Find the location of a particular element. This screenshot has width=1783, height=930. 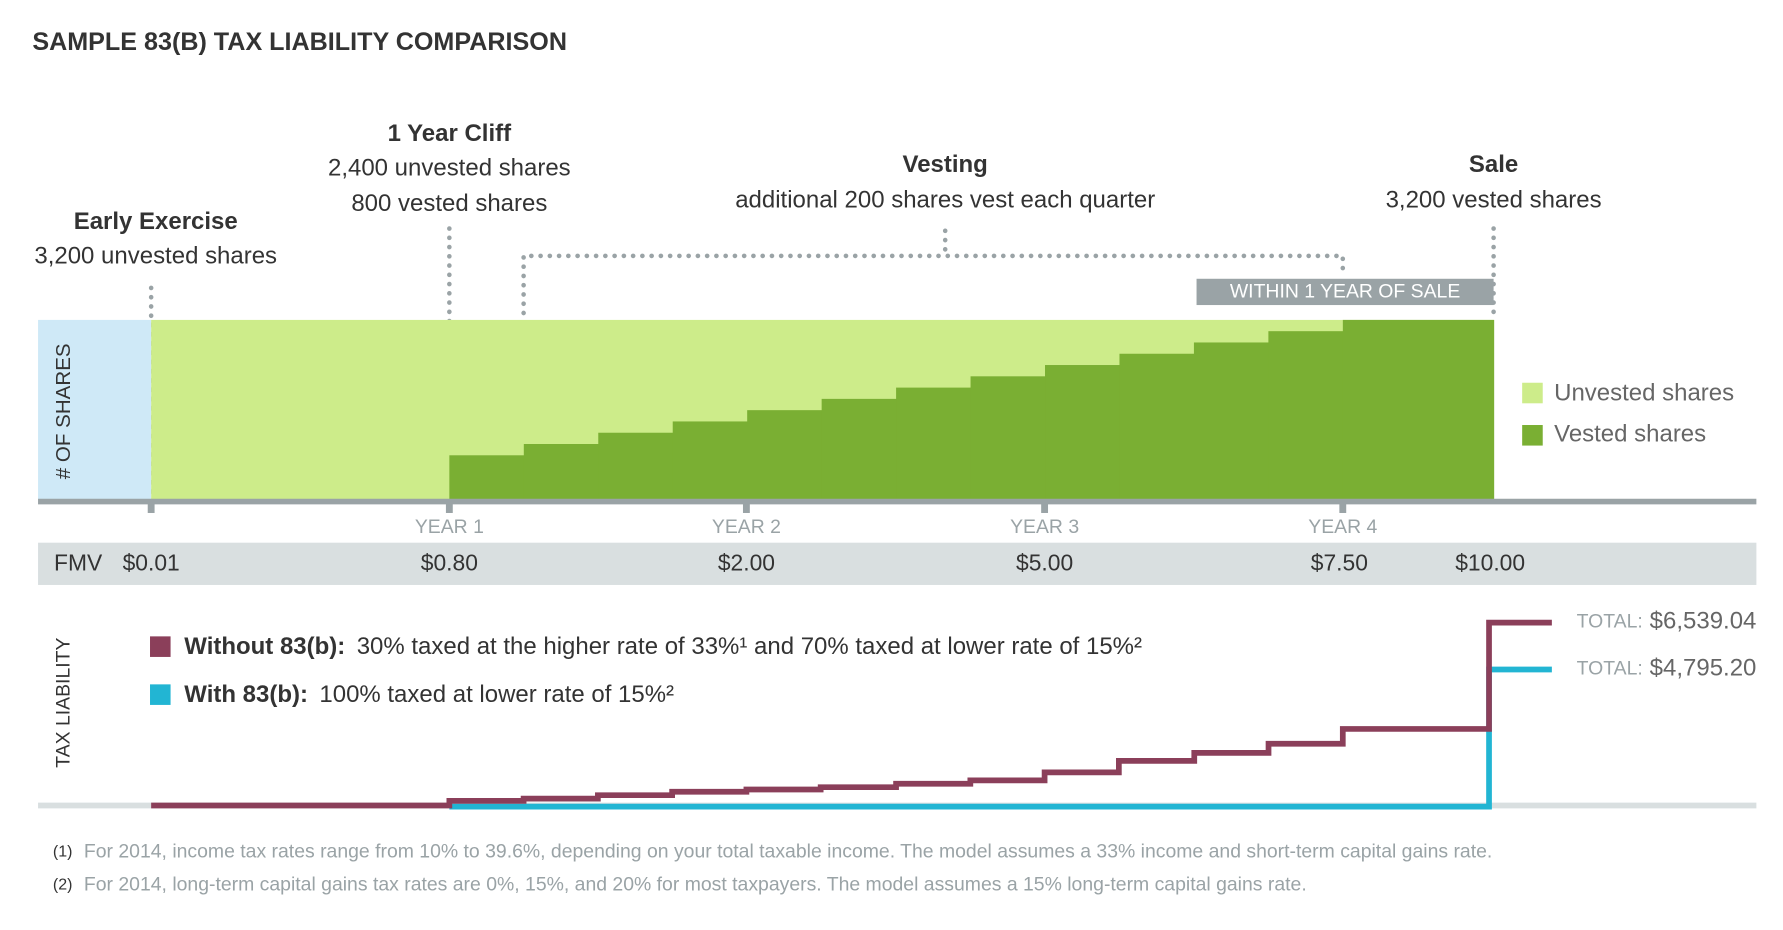

total: TOTAL: $6,539.04 is located at coordinates (1667, 621).